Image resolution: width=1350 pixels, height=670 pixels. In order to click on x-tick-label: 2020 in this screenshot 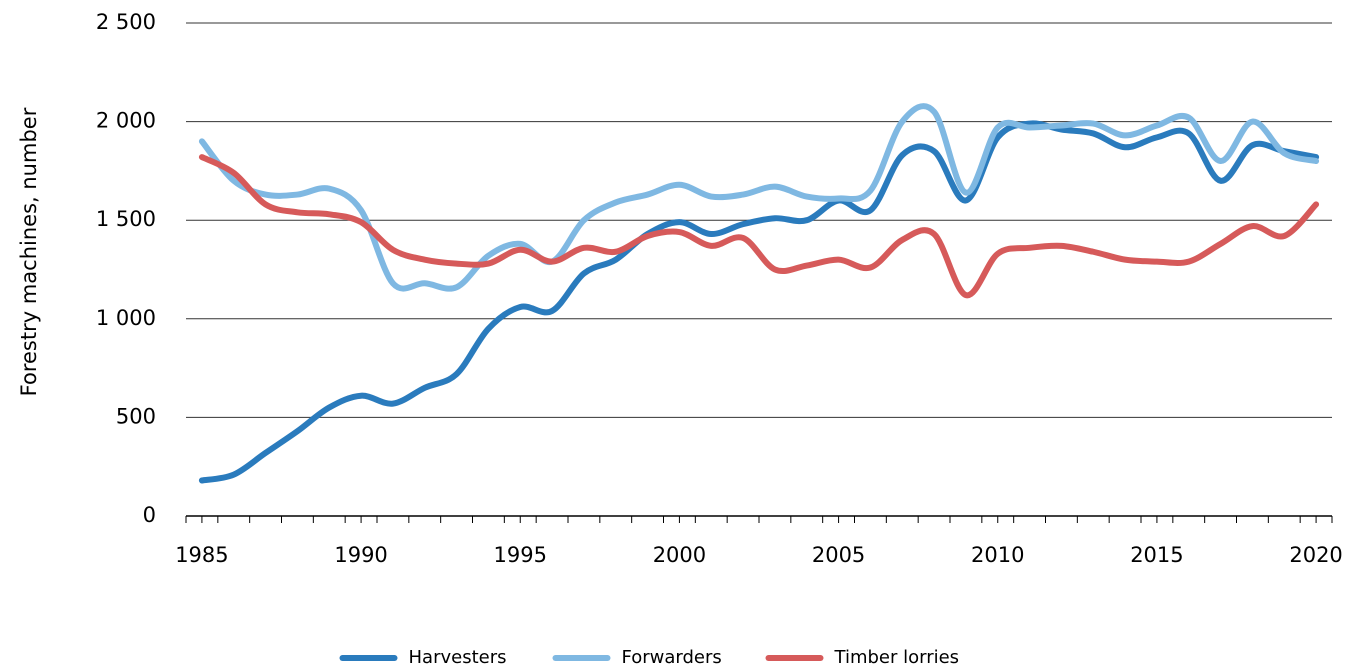, I will do `click(1315, 555)`.